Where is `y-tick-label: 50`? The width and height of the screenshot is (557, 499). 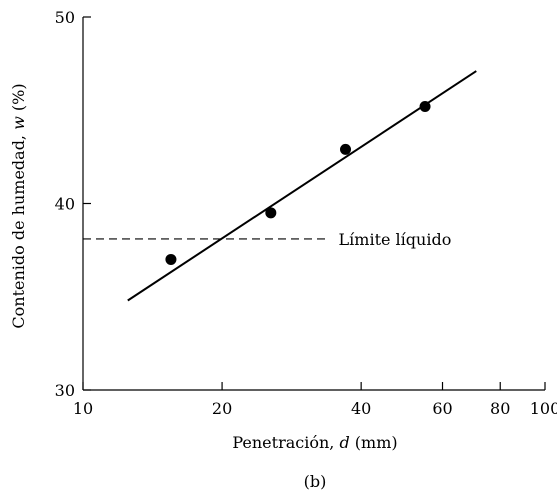 y-tick-label: 50 is located at coordinates (65, 17).